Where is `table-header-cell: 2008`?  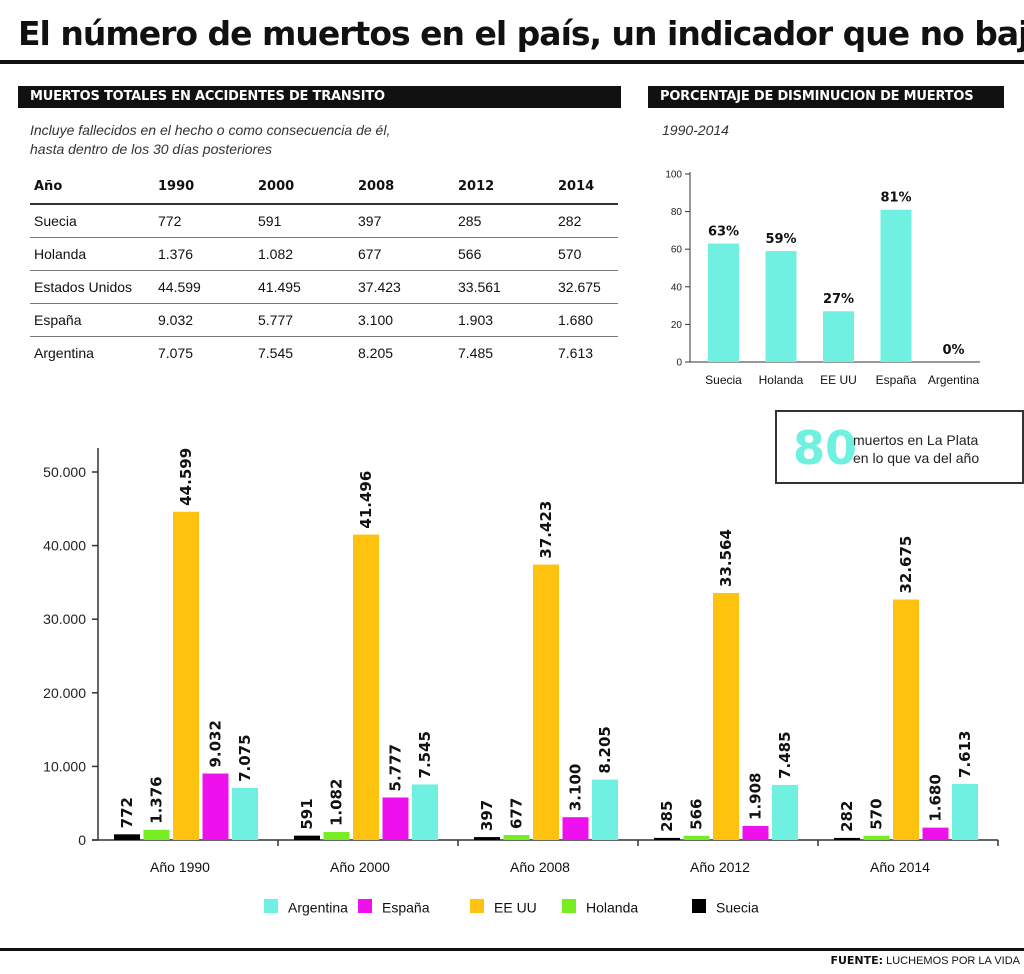 table-header-cell: 2008 is located at coordinates (408, 187).